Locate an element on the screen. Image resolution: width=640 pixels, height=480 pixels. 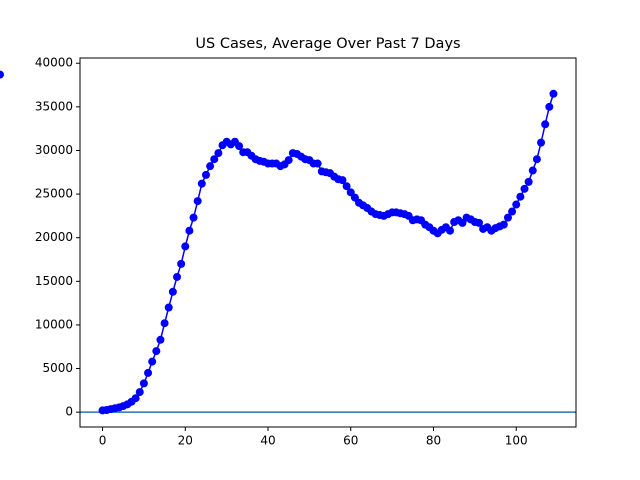
chart-title: US Cases, Average Over Past 7 Days is located at coordinates (327, 44).